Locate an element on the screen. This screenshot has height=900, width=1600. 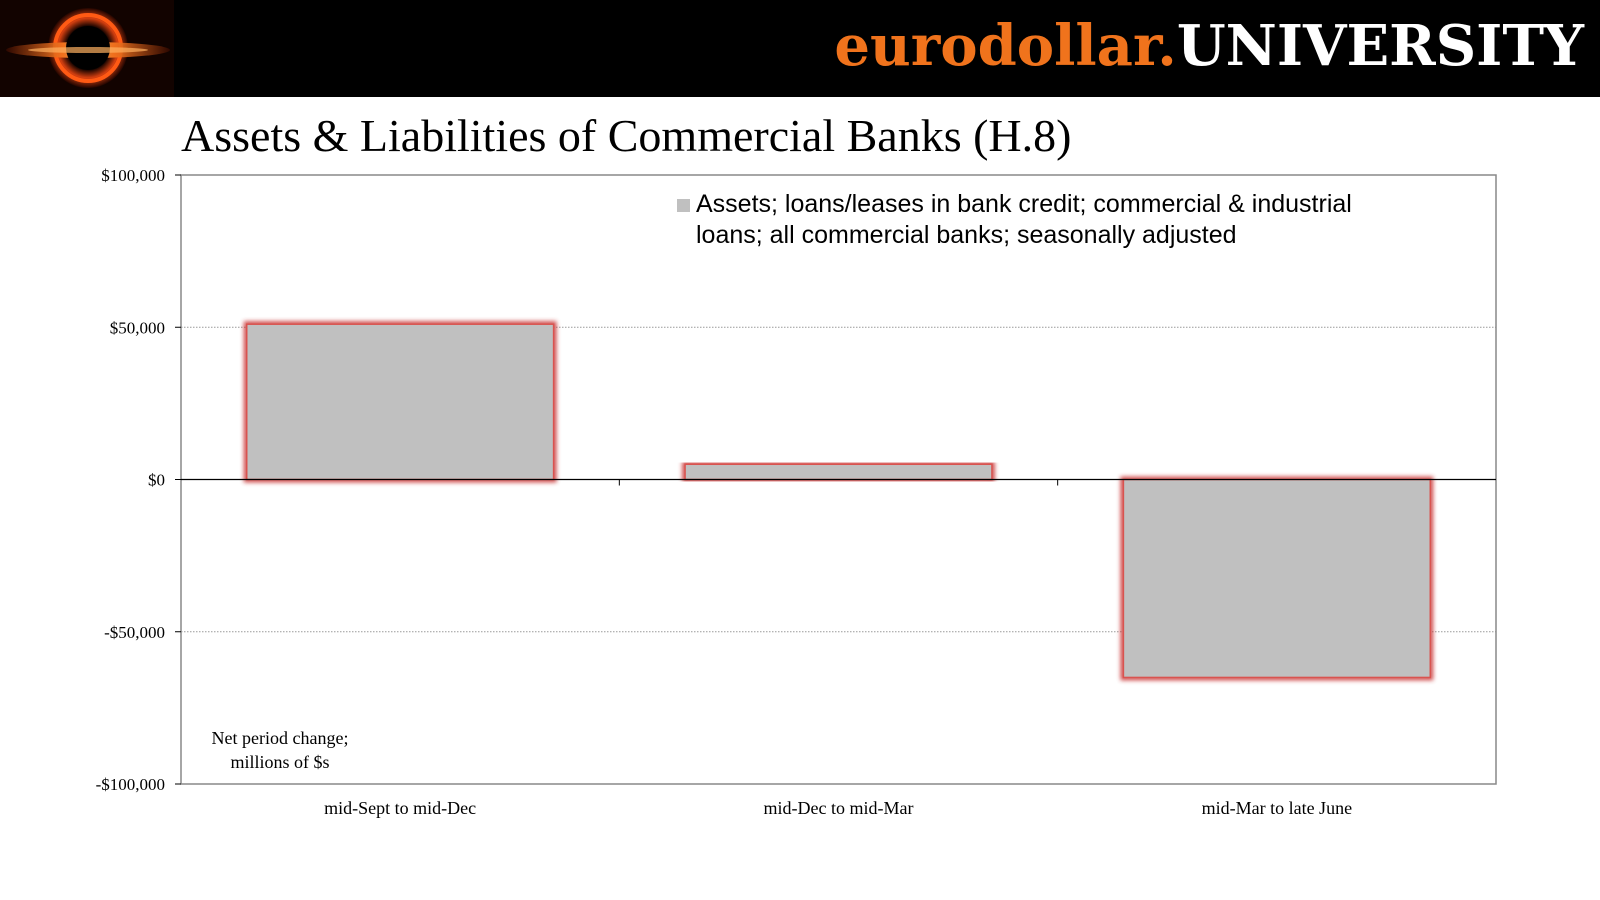
annotation-line-2: millions of $s is located at coordinates (279, 762).